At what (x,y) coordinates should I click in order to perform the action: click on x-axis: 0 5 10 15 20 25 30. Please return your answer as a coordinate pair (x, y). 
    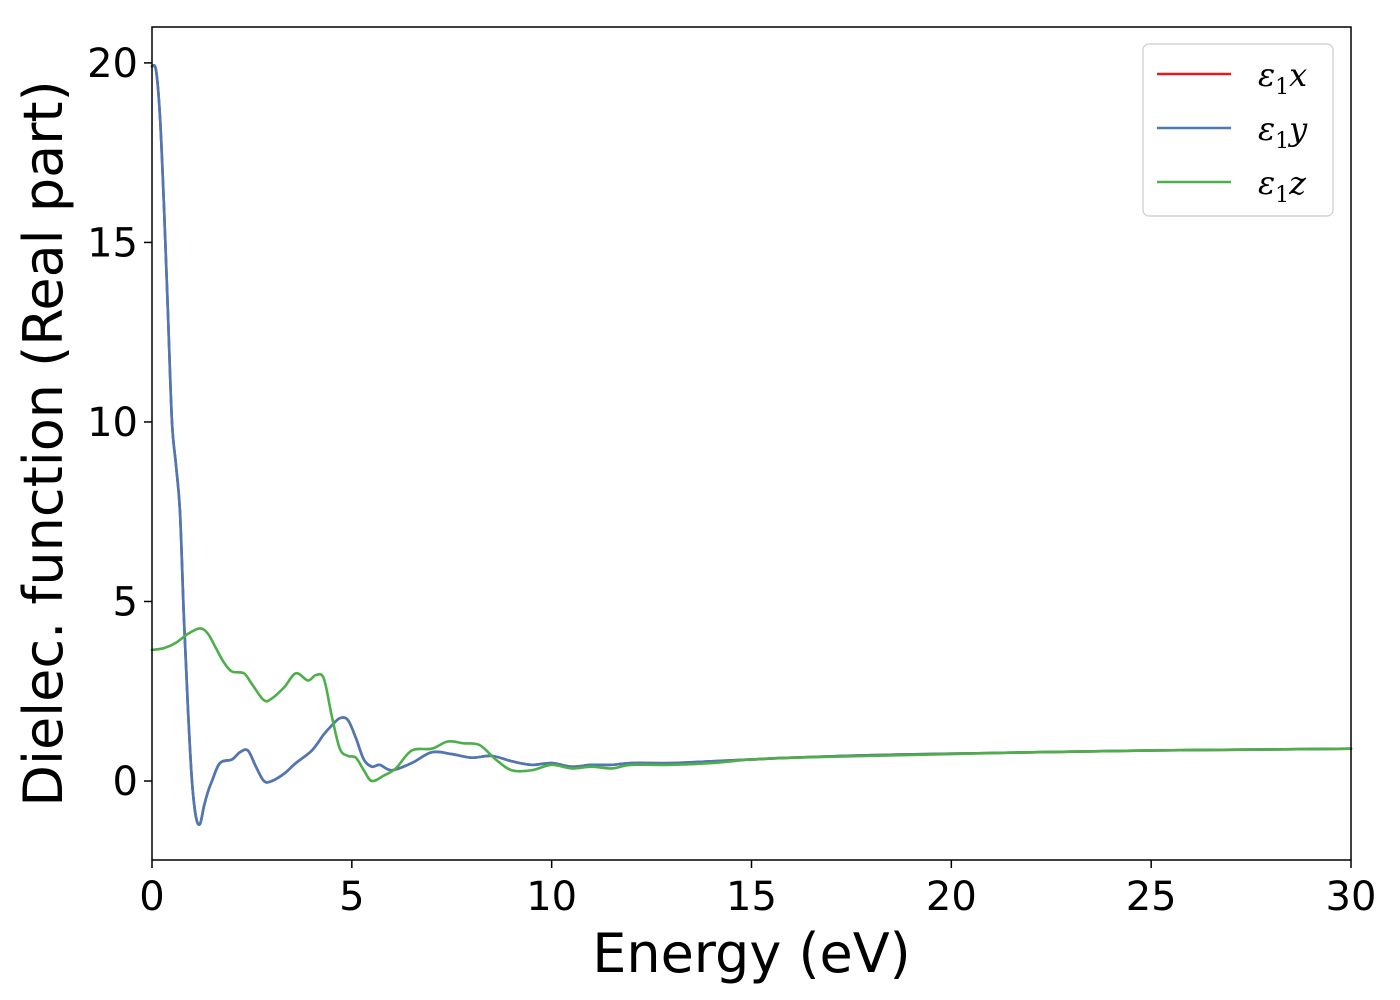
    Looking at the image, I should click on (757, 890).